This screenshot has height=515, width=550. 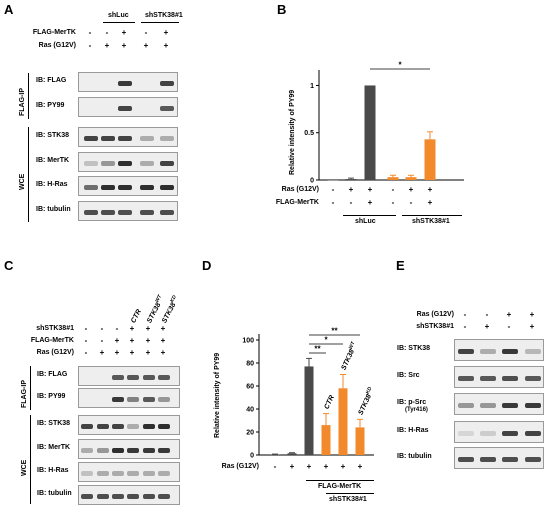 What do you see at coordinates (309, 133) in the screenshot?
I see `y-tick-label: 0.5` at bounding box center [309, 133].